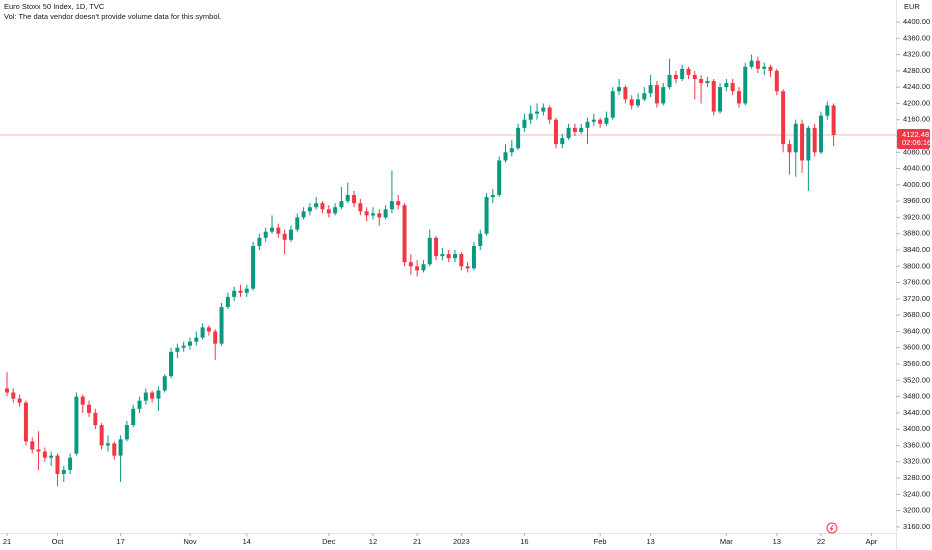 The height and width of the screenshot is (550, 932). What do you see at coordinates (916, 168) in the screenshot?
I see `y-tick-label: 4040.00` at bounding box center [916, 168].